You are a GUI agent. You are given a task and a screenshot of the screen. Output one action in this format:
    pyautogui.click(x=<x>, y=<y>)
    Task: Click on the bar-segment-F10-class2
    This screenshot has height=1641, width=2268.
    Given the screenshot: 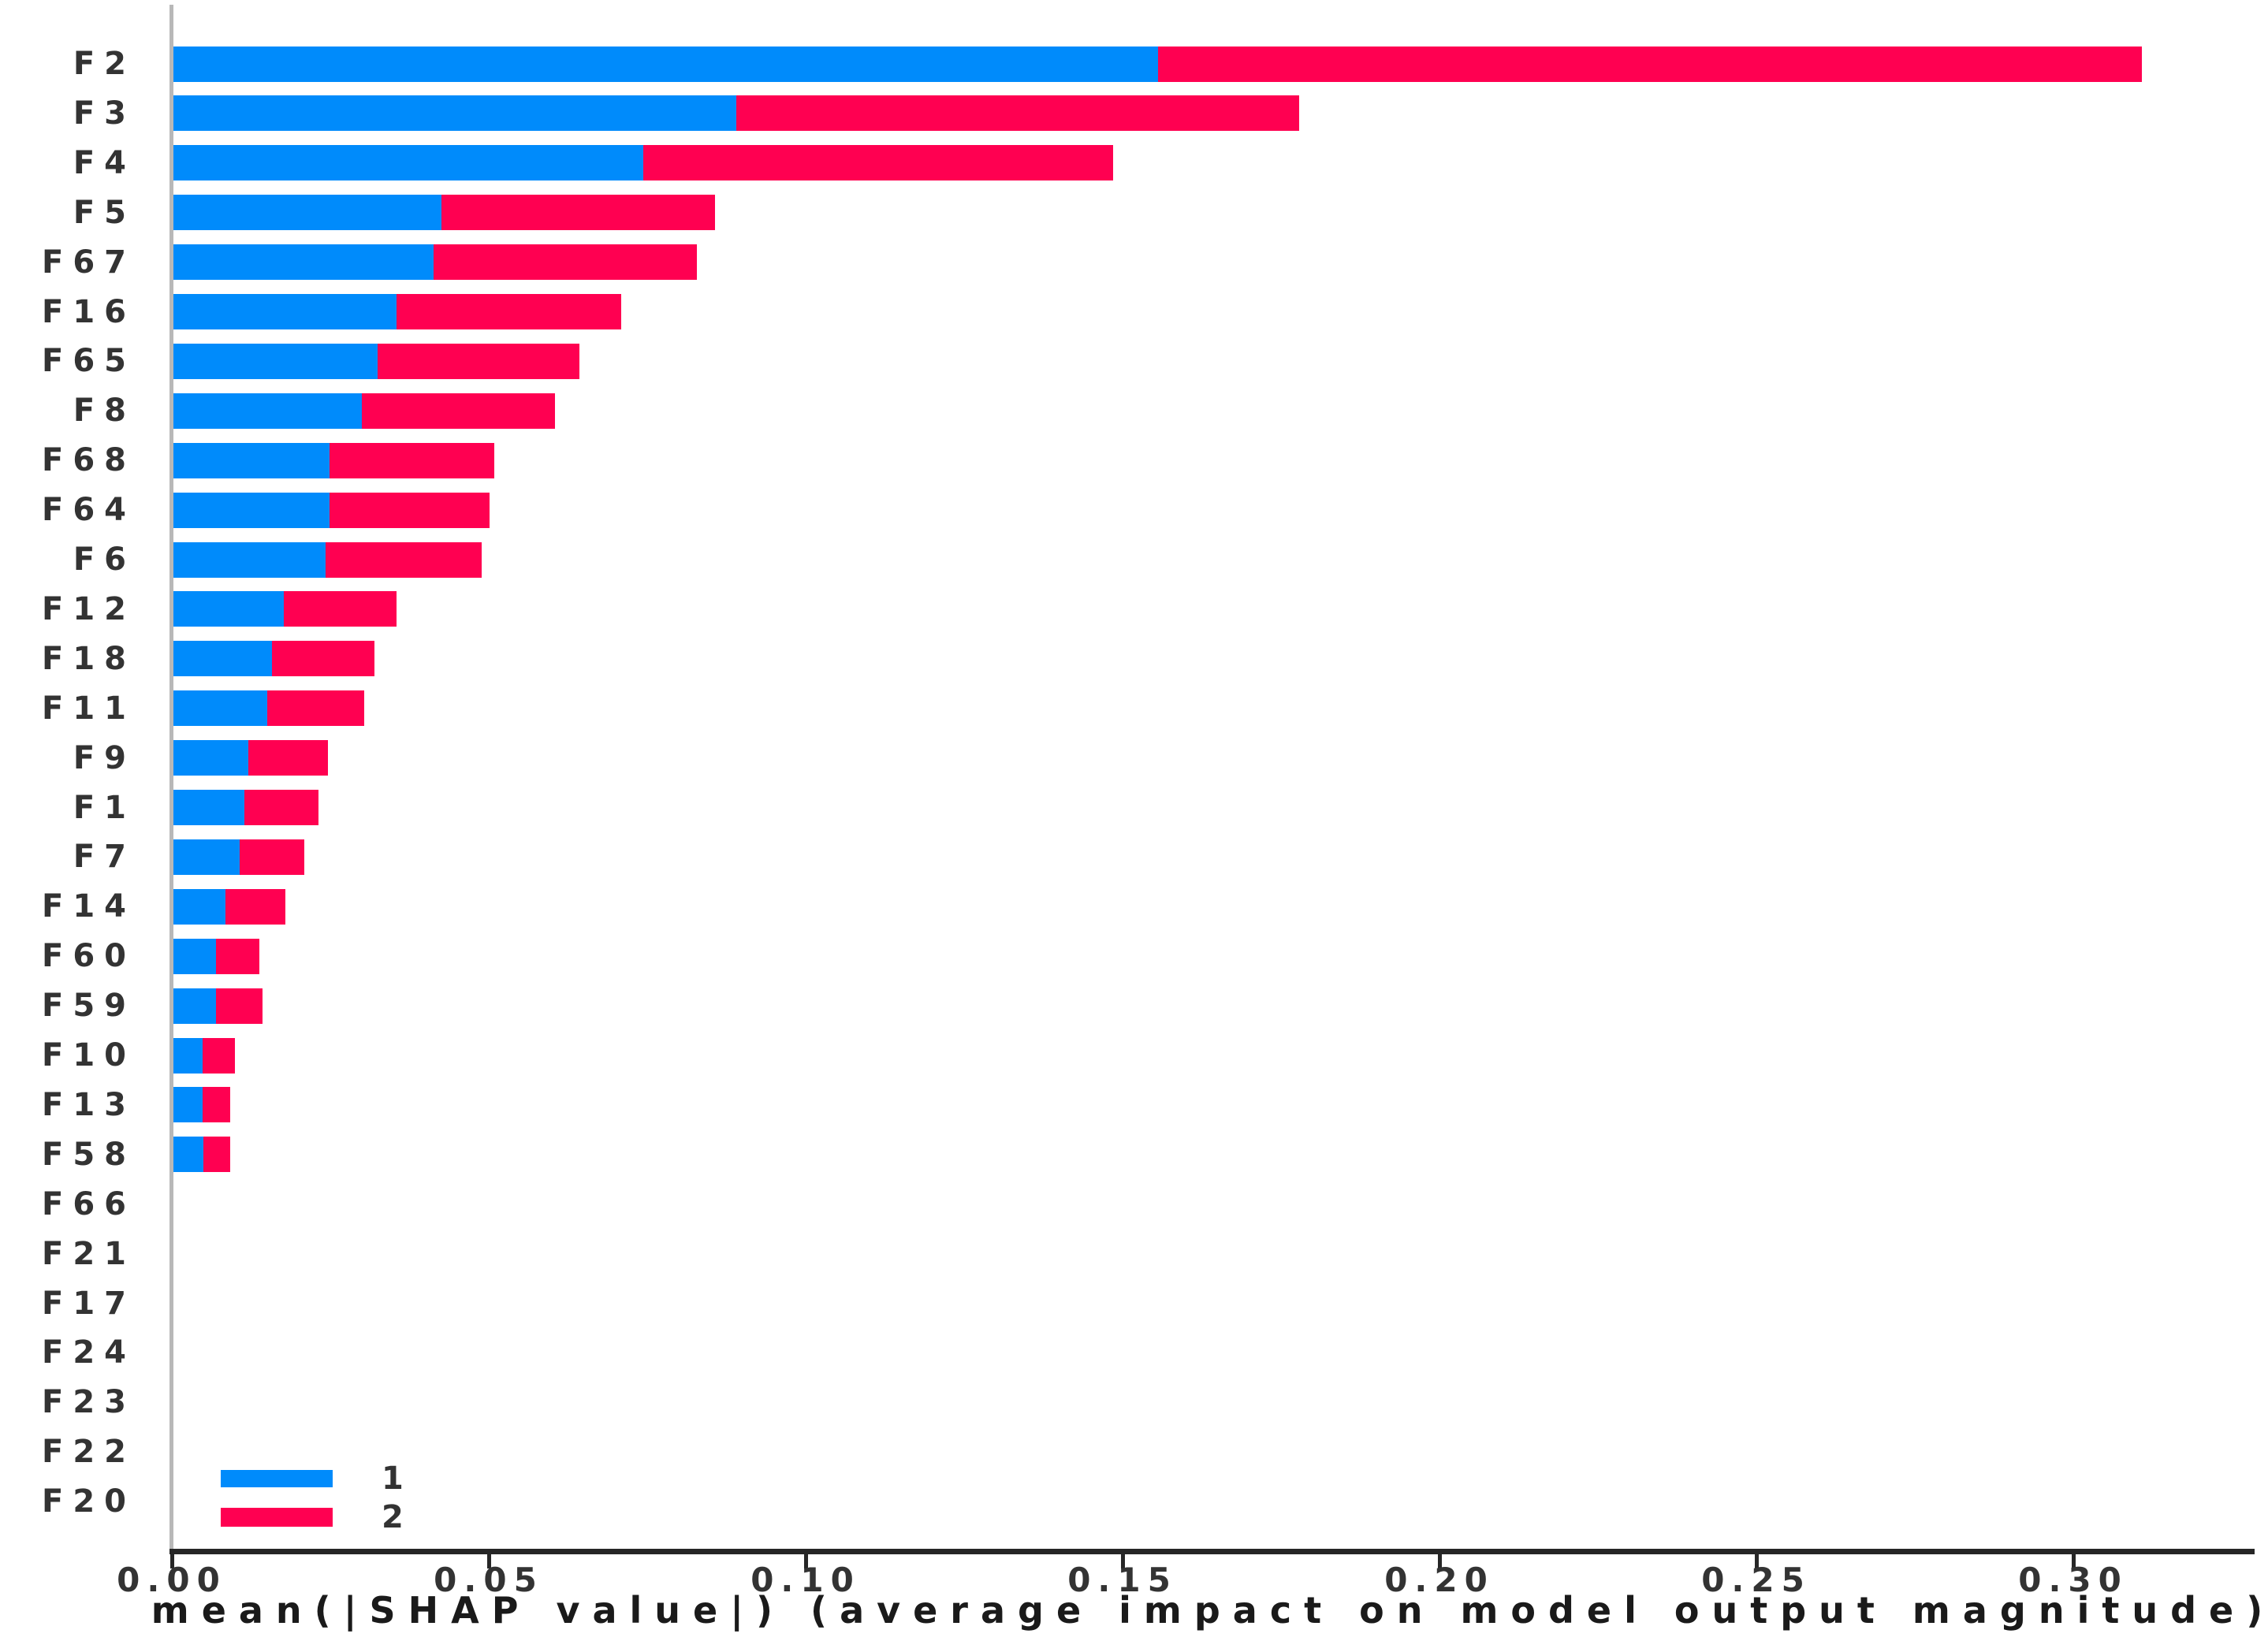 What is the action you would take?
    pyautogui.click(x=219, y=1055)
    